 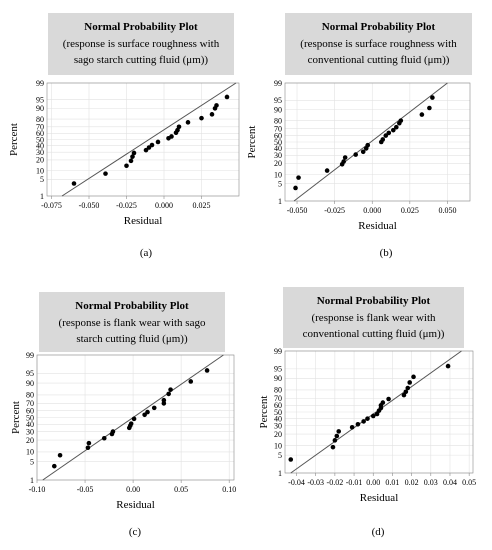 What do you see at coordinates (410, 210) in the screenshot?
I see `x-tick-label: 0.025` at bounding box center [410, 210].